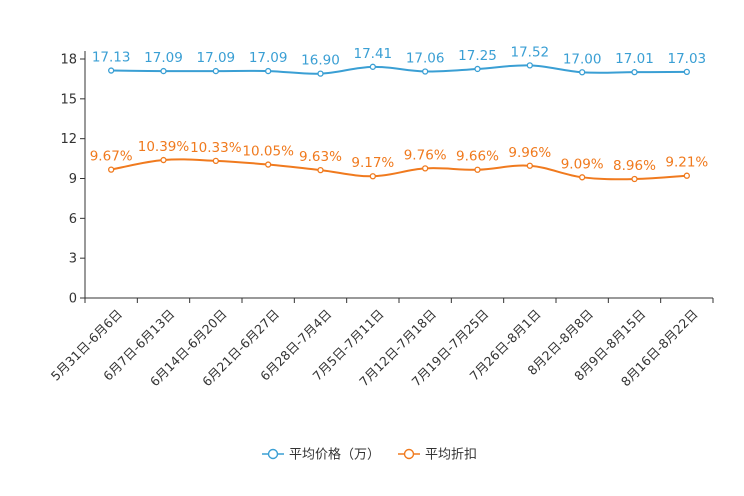 The width and height of the screenshot is (744, 496). What do you see at coordinates (68, 99) in the screenshot?
I see `y-tick-label: 15` at bounding box center [68, 99].